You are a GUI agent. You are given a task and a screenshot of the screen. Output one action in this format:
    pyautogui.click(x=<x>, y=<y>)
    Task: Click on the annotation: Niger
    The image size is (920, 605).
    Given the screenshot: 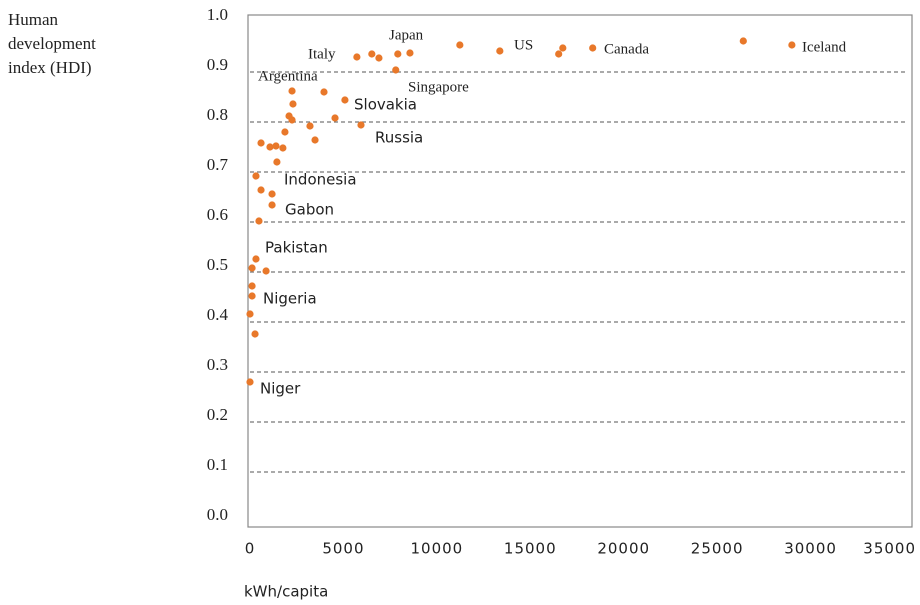 What is the action you would take?
    pyautogui.click(x=280, y=389)
    